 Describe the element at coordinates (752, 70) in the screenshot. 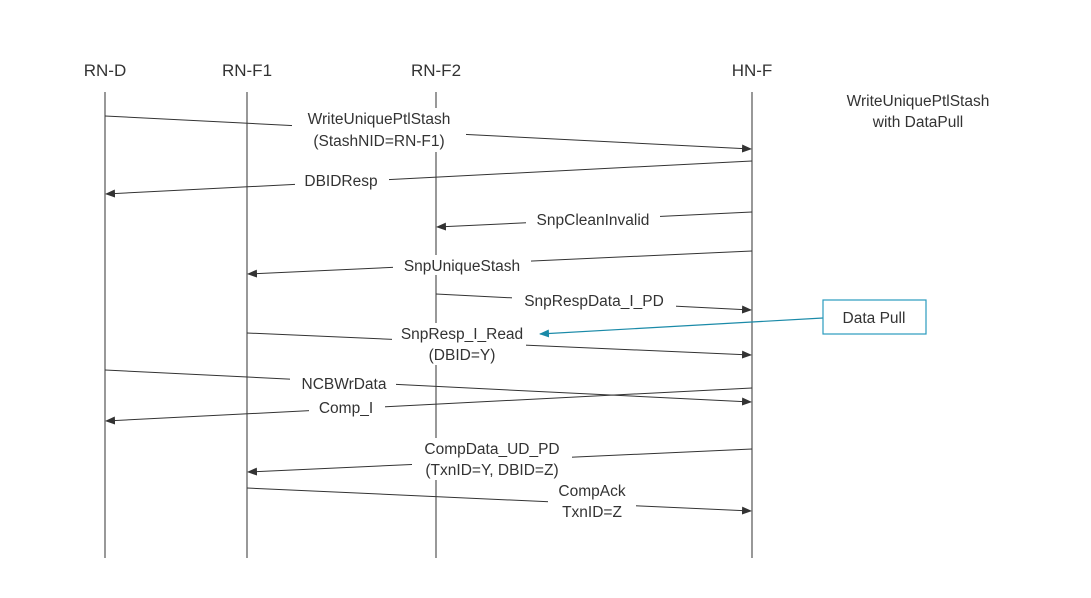

I see `lane-label-hnf: HN-F` at that location.